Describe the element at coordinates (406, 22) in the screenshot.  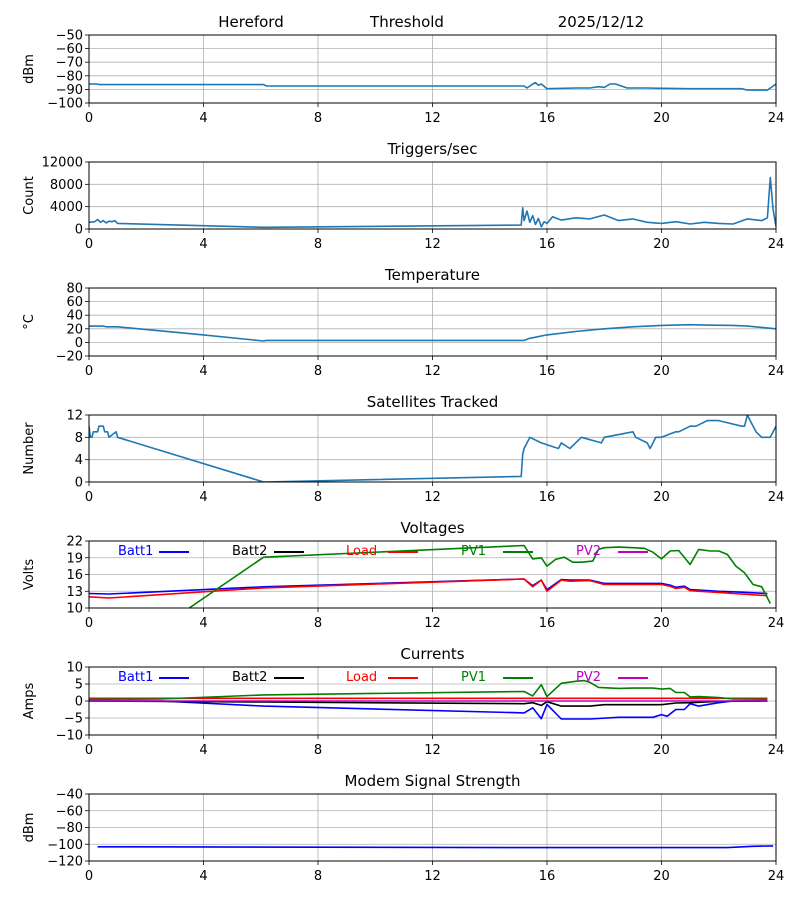
I see `header-mode: Threshold` at that location.